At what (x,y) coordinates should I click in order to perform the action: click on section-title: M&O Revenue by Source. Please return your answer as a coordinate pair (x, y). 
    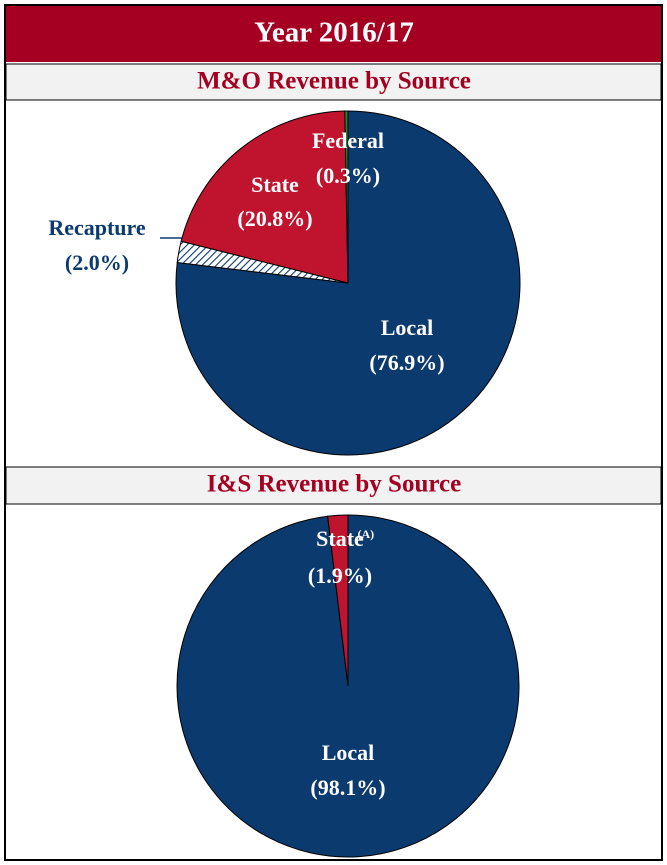
    Looking at the image, I should click on (334, 81).